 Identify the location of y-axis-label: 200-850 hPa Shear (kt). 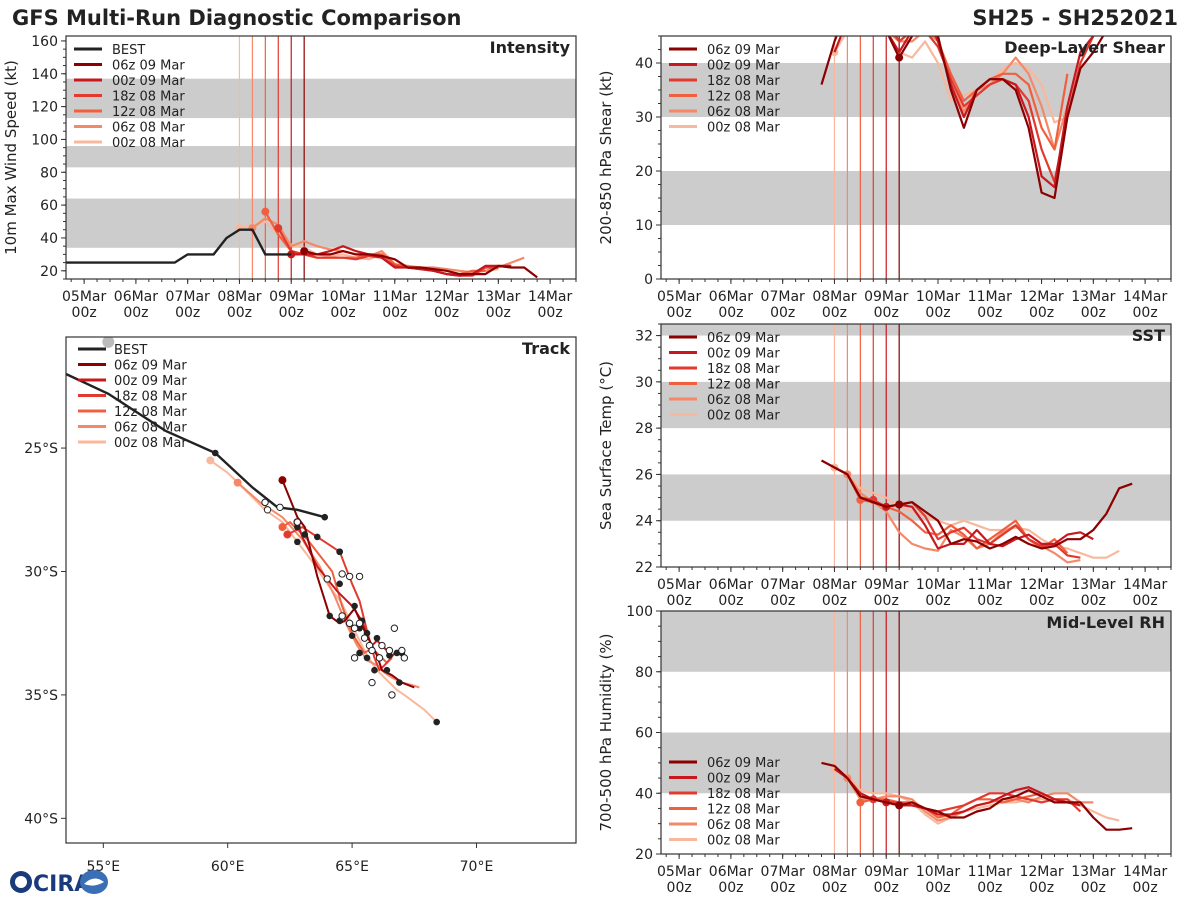
(606, 158).